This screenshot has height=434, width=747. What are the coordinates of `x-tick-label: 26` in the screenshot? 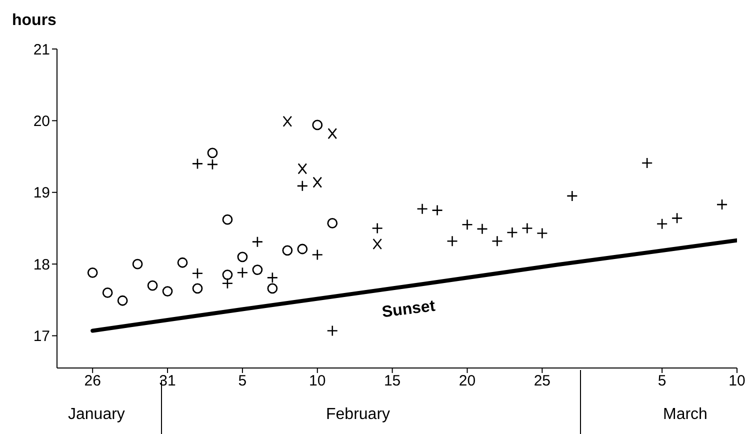 It's located at (92, 381).